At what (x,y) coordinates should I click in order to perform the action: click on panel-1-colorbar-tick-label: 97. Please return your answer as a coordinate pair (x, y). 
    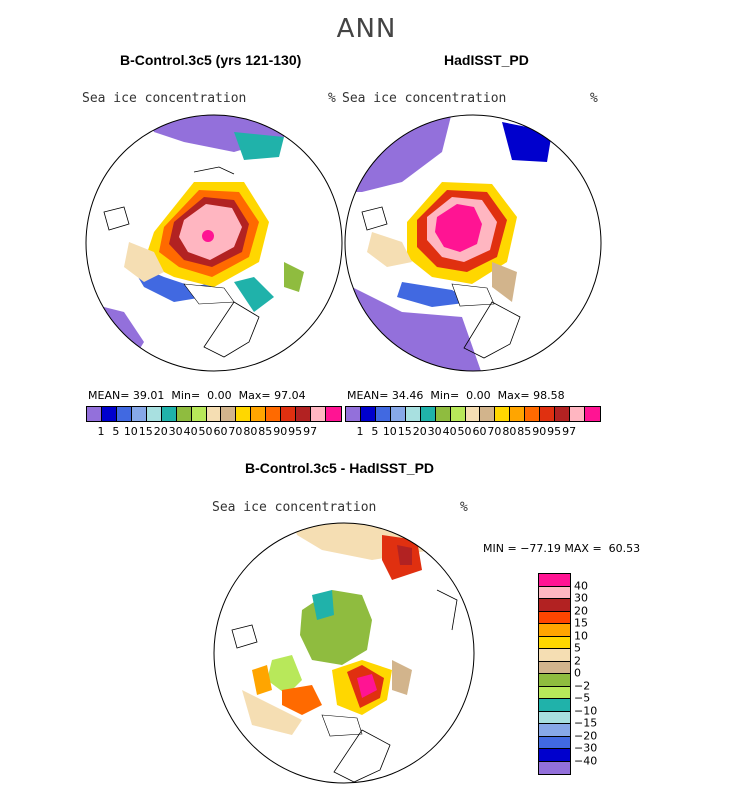
    Looking at the image, I should click on (310, 431).